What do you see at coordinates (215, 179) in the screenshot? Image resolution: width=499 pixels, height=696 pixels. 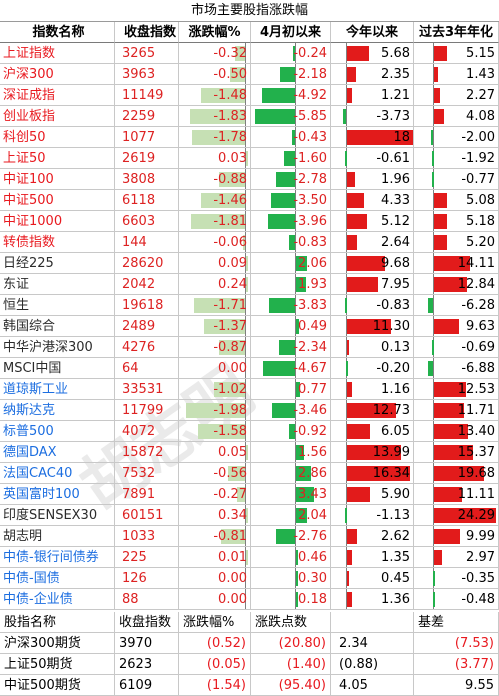 I see `chg-cell: -0.88` at bounding box center [215, 179].